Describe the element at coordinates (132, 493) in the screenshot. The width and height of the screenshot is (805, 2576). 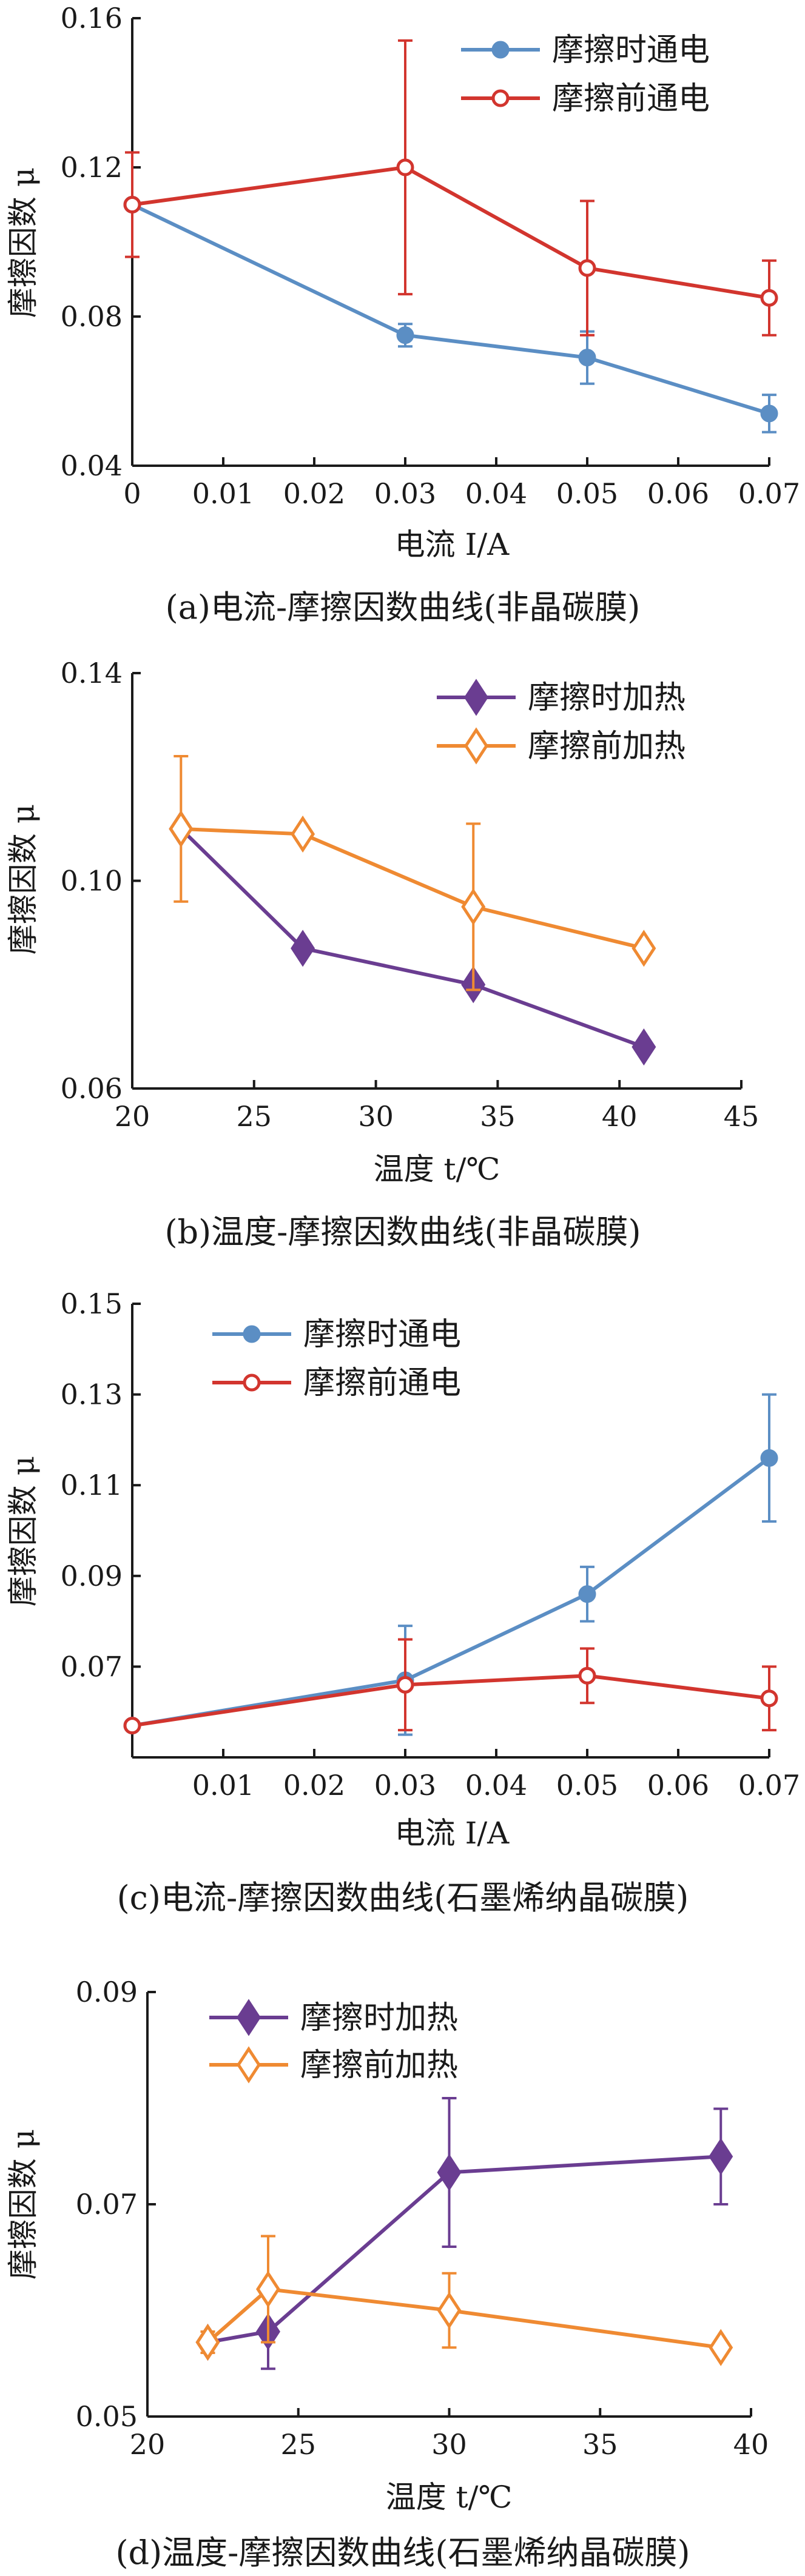
I see `x-tick-label: 0` at that location.